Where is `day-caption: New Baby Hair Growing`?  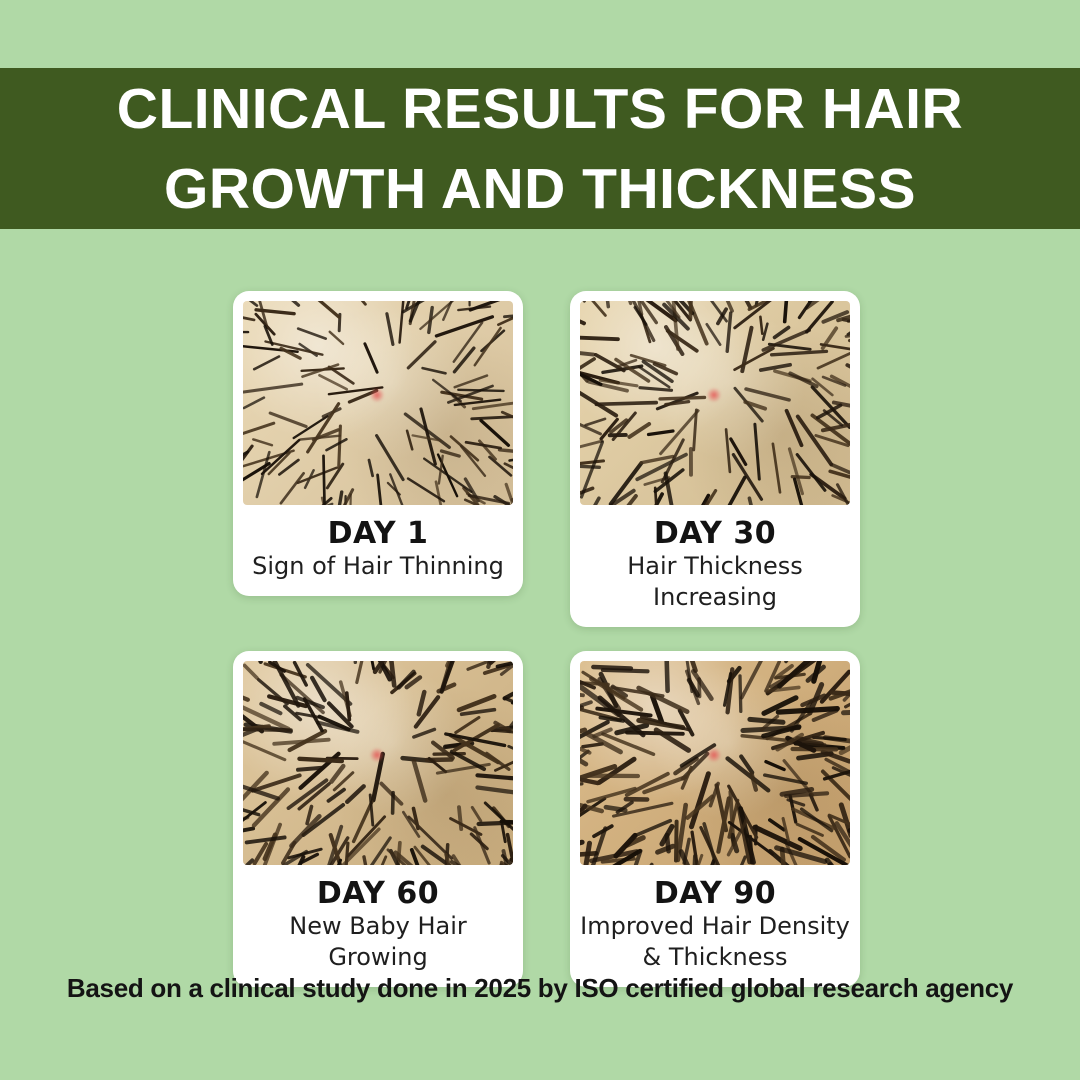
day-caption: New Baby Hair Growing is located at coordinates (378, 941).